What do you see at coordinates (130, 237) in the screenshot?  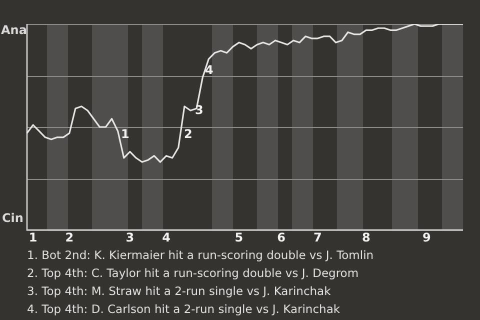 I see `x-tick-label: 3` at bounding box center [130, 237].